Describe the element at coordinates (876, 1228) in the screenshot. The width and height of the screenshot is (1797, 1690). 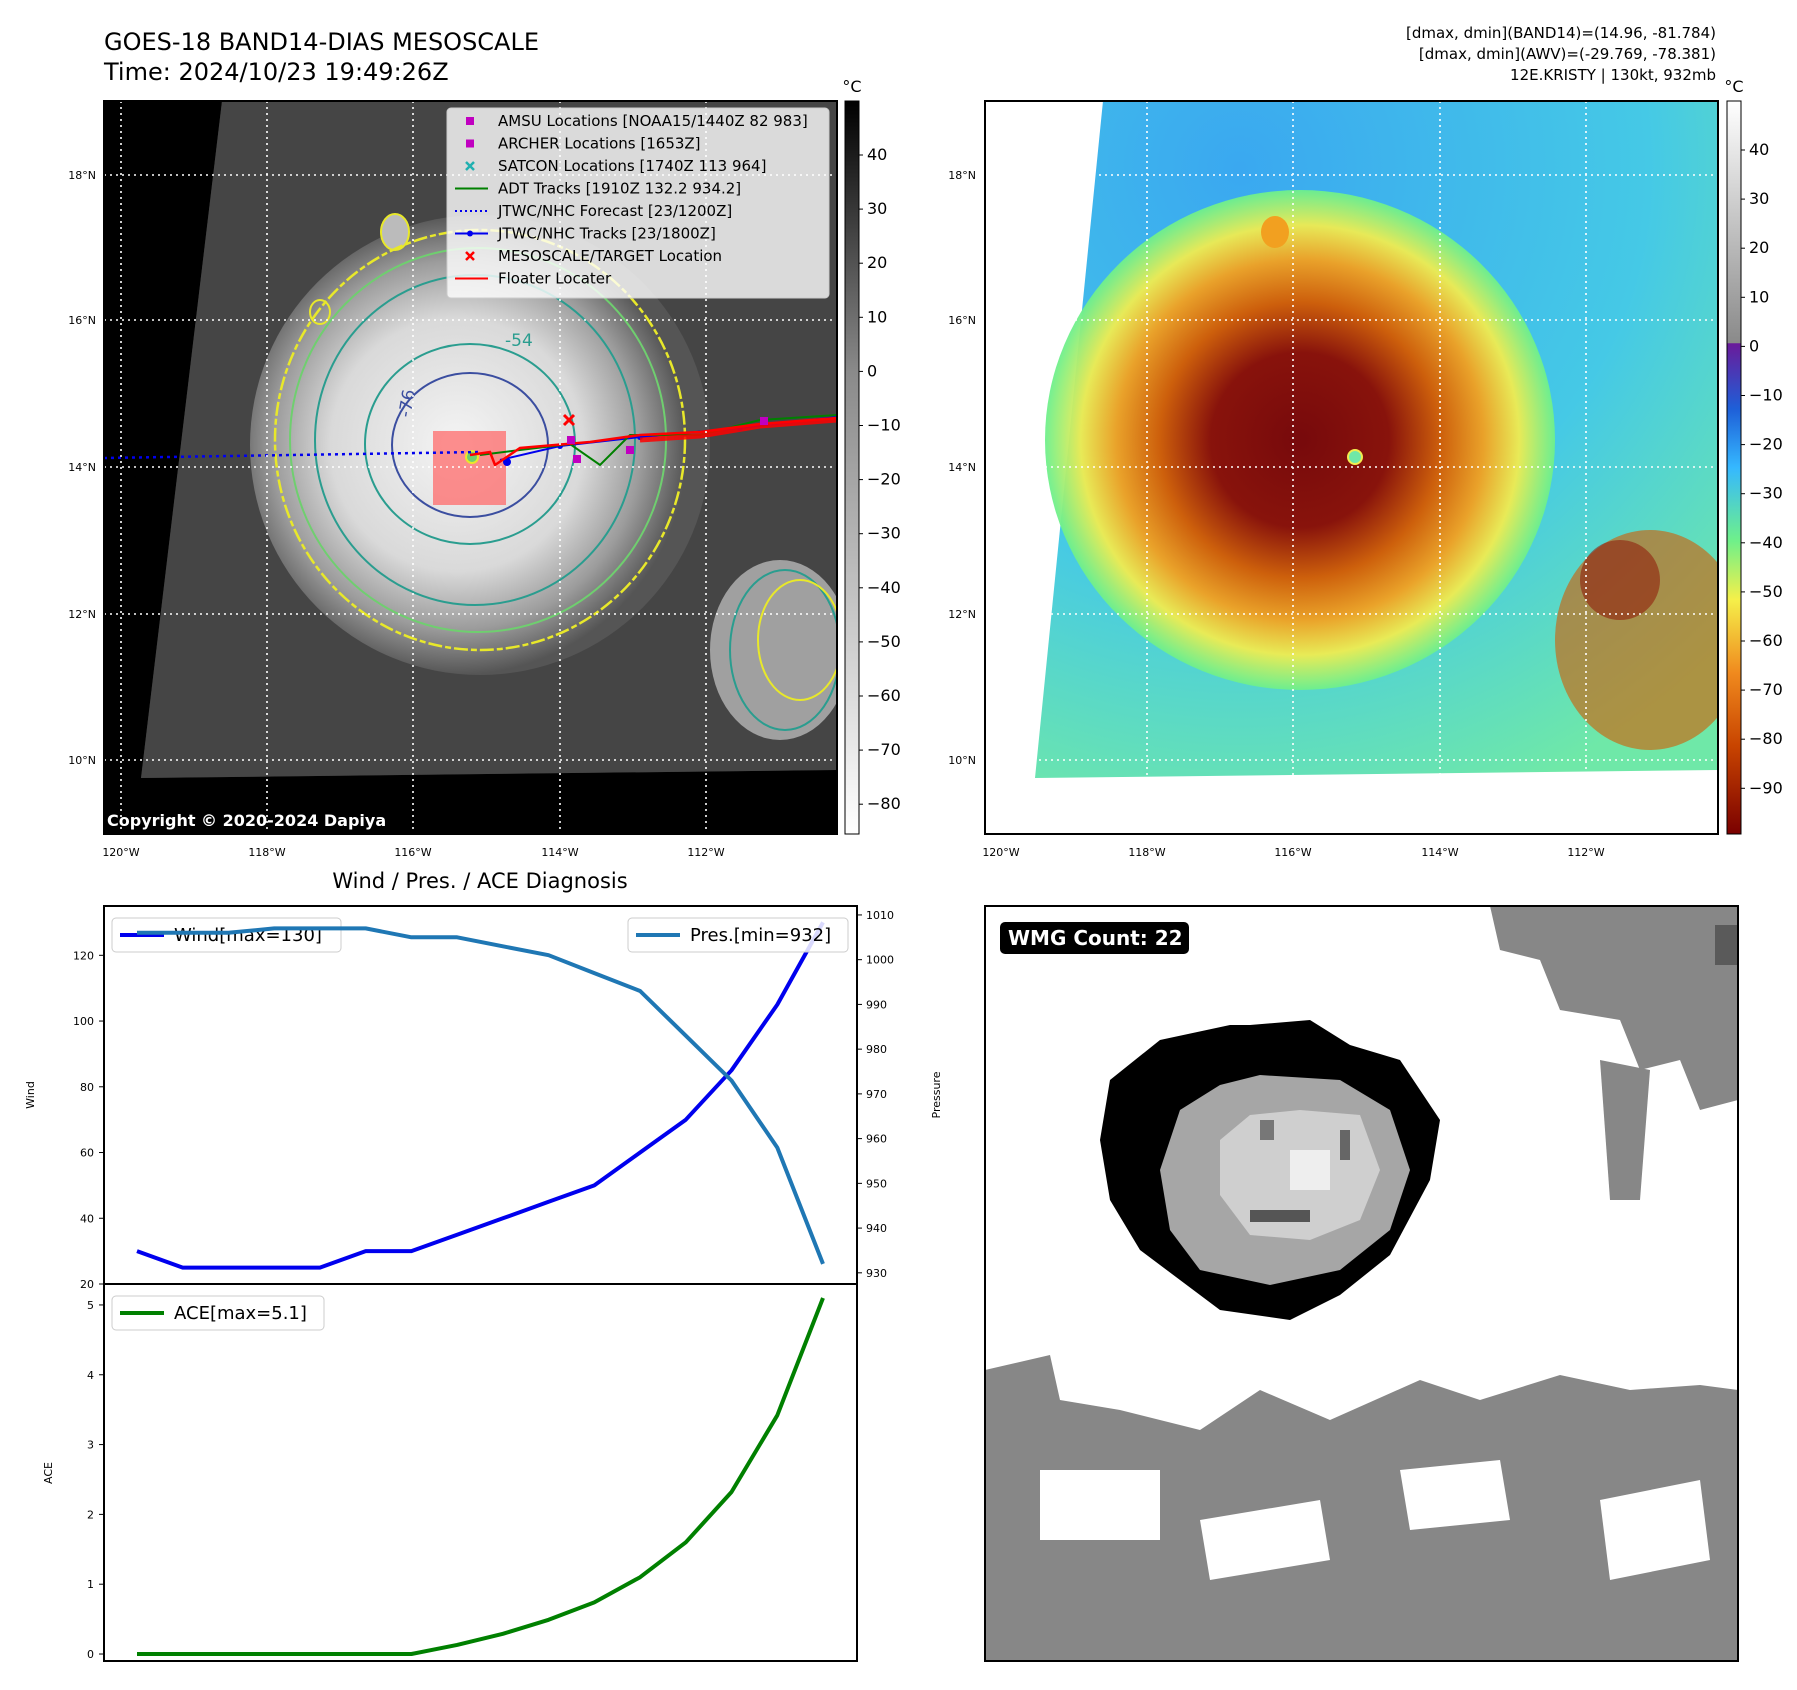
I see `y-right-tick-label: 940` at that location.